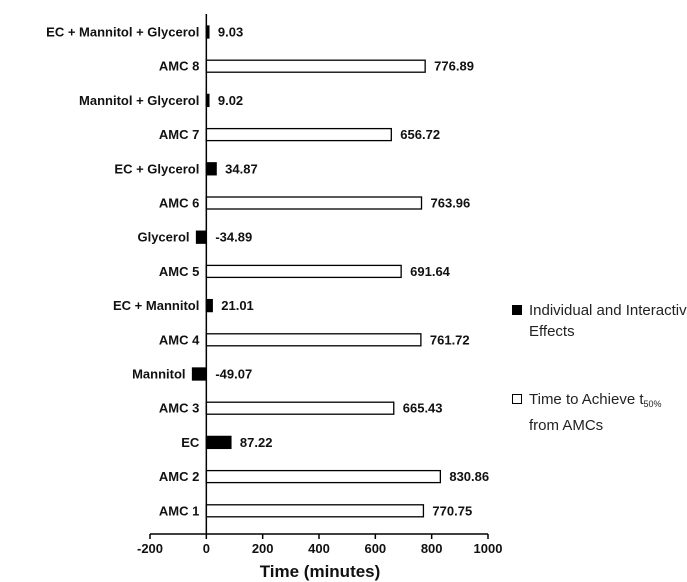 This screenshot has height=582, width=687. What do you see at coordinates (139, 100) in the screenshot?
I see `category-label-2: Mannitol + Glycerol` at bounding box center [139, 100].